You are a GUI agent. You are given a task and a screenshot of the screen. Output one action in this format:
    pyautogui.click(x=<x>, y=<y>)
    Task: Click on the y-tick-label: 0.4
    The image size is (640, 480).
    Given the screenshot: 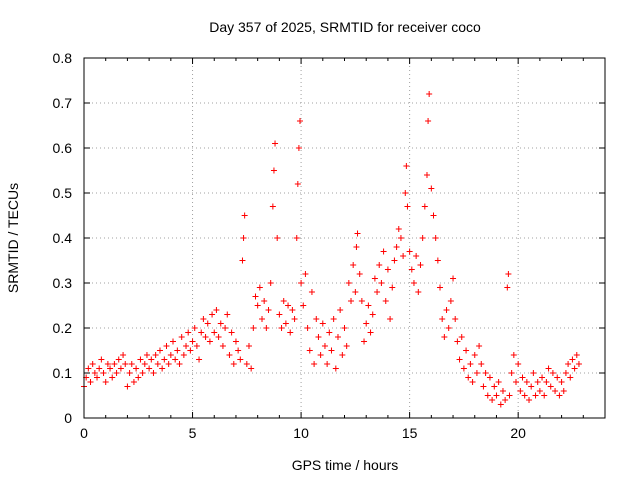 What is the action you would take?
    pyautogui.click(x=63, y=238)
    